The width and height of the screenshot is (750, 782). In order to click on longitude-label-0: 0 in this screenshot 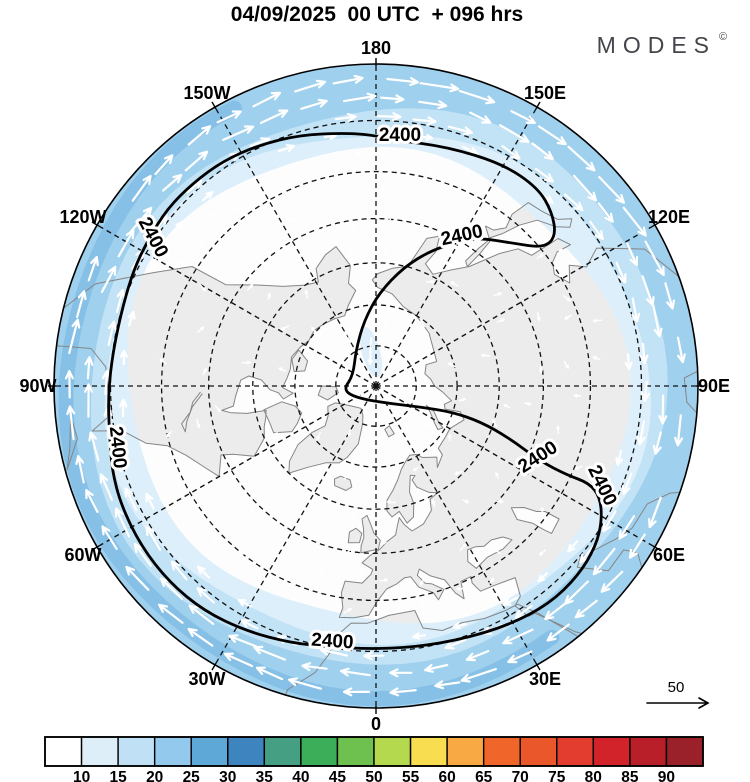, I will do `click(376, 724)`.